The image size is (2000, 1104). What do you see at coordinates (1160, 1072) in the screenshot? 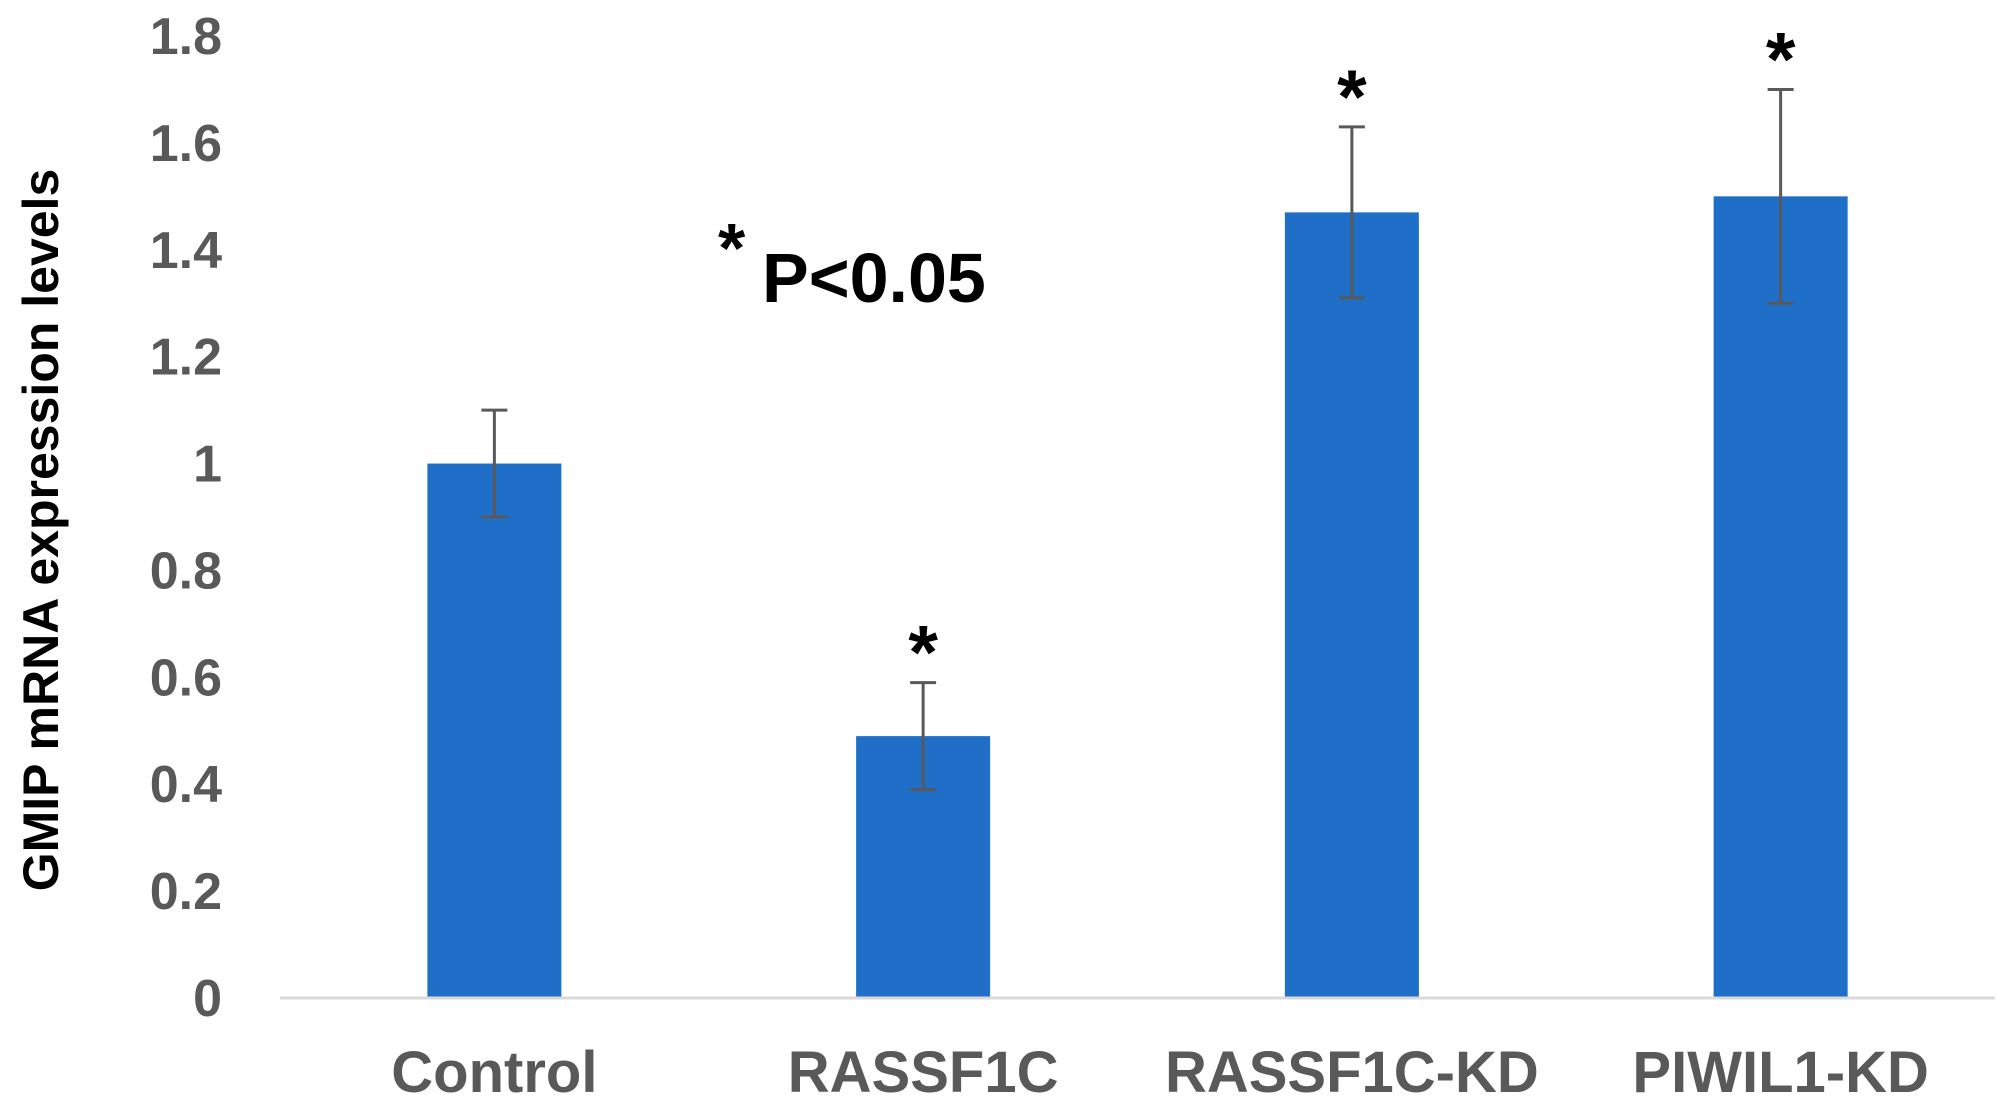
I see `category-labels: Control RASSF1C RASSF1C-KD PIWIL1-KD` at bounding box center [1160, 1072].